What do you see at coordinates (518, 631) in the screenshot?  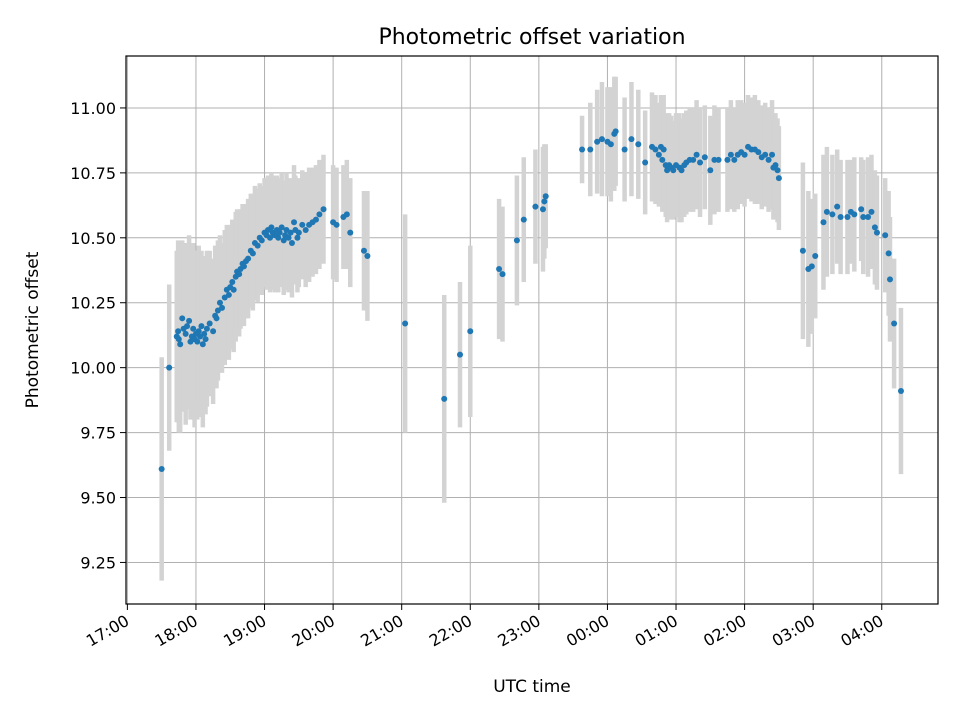 I see `x-tick-label: 23:00` at bounding box center [518, 631].